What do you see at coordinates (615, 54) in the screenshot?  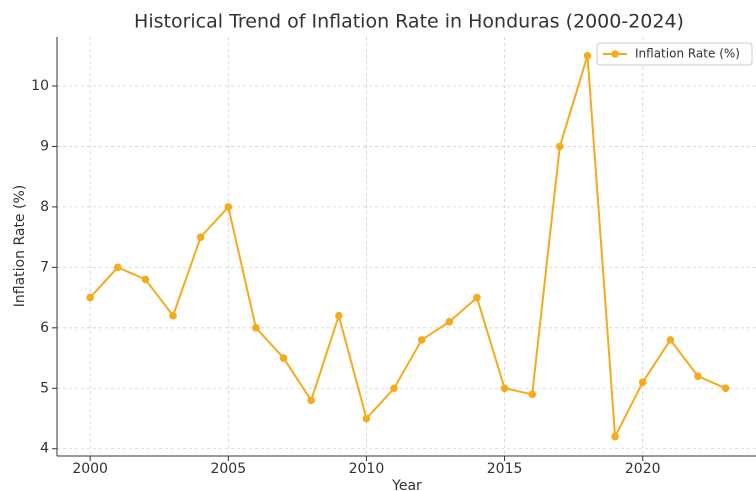 I see `legend-marker` at bounding box center [615, 54].